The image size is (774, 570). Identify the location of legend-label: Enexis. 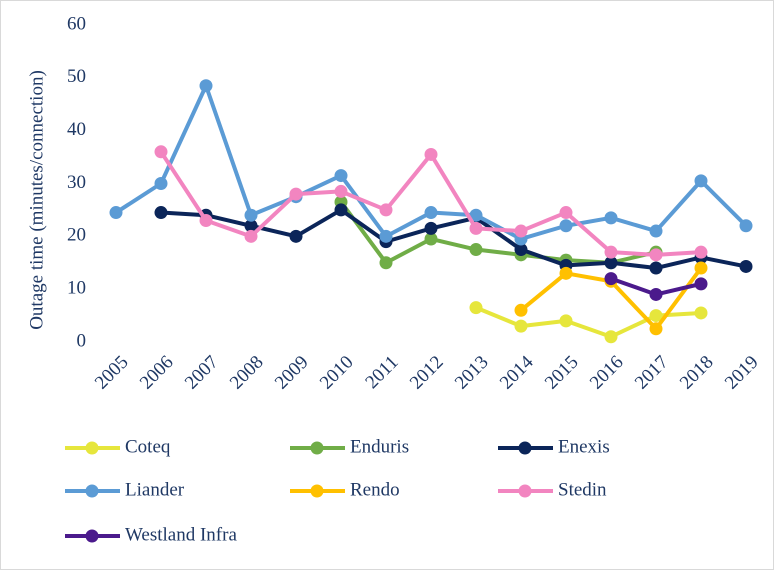
(584, 446).